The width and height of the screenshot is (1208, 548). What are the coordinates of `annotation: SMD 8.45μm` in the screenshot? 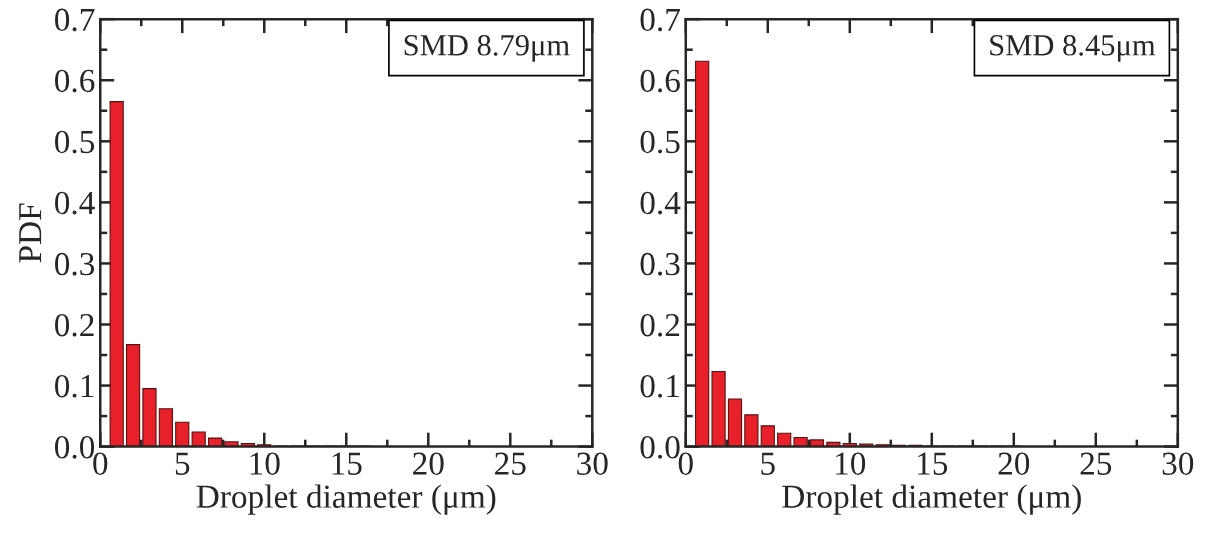 It's located at (1073, 48).